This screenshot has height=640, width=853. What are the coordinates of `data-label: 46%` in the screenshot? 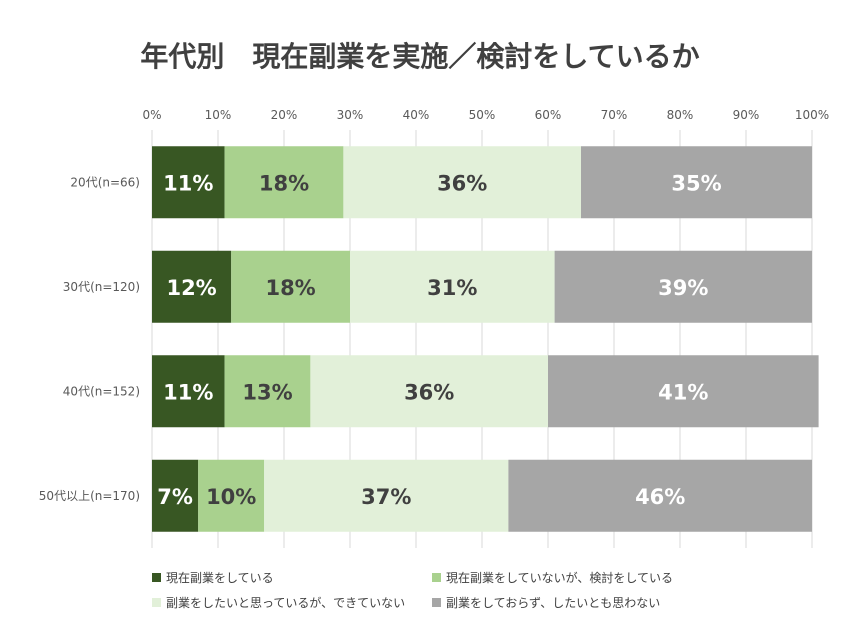 It's located at (660, 497).